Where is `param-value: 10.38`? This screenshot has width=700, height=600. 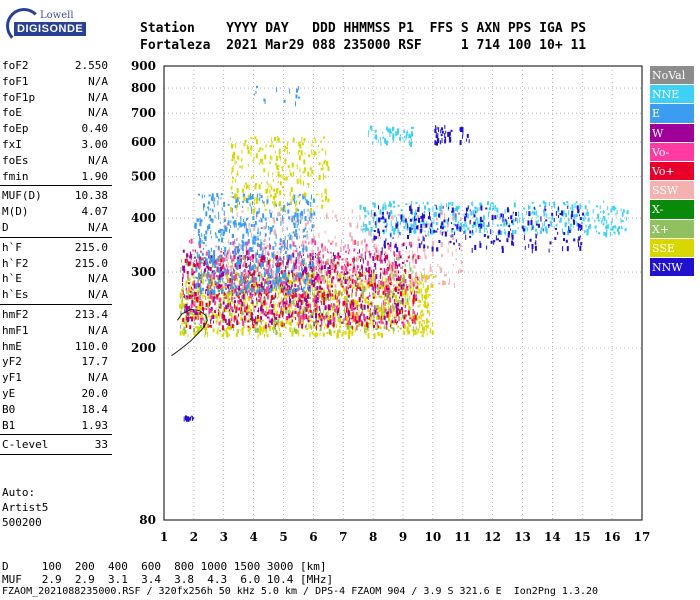
param-value: 10.38 is located at coordinates (91, 196).